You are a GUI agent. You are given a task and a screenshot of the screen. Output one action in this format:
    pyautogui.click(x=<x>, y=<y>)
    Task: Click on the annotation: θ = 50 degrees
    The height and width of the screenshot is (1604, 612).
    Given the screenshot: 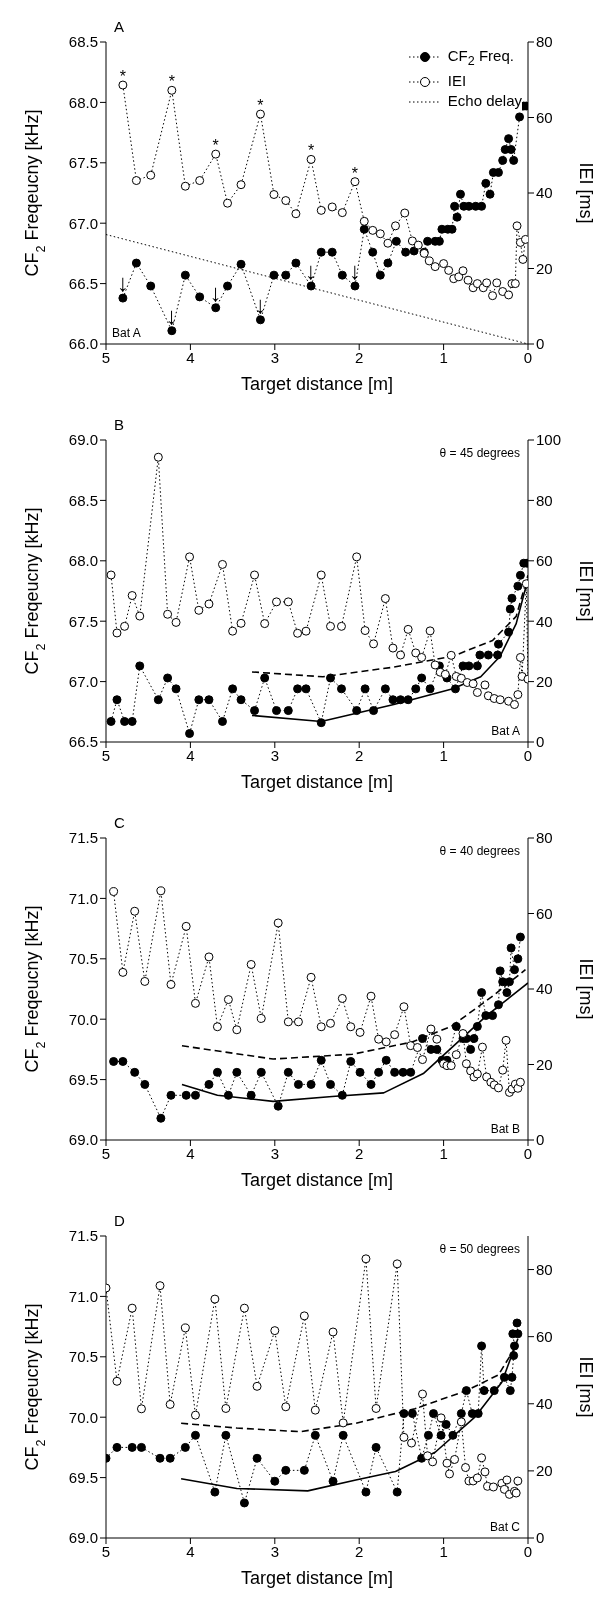 What is the action you would take?
    pyautogui.click(x=479, y=1249)
    